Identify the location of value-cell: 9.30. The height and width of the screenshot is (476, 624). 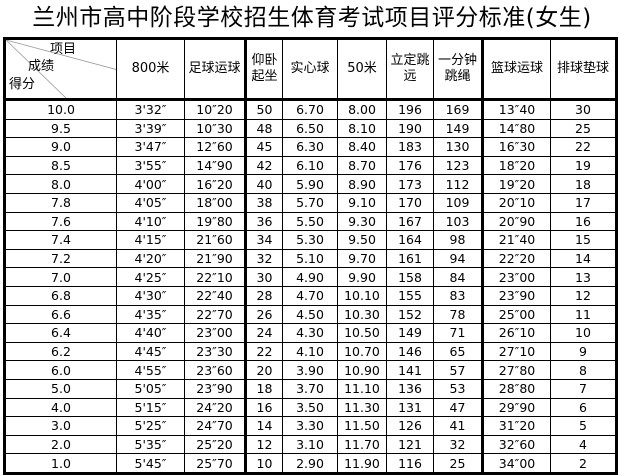
(362, 221).